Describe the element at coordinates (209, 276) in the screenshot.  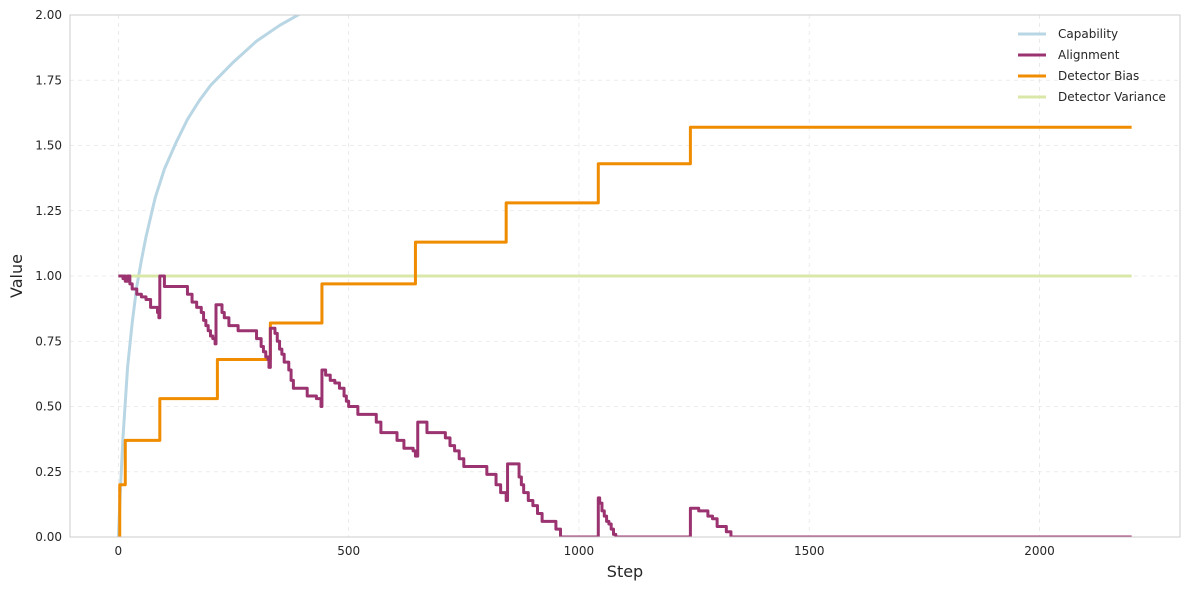
I see `series-line-capability` at that location.